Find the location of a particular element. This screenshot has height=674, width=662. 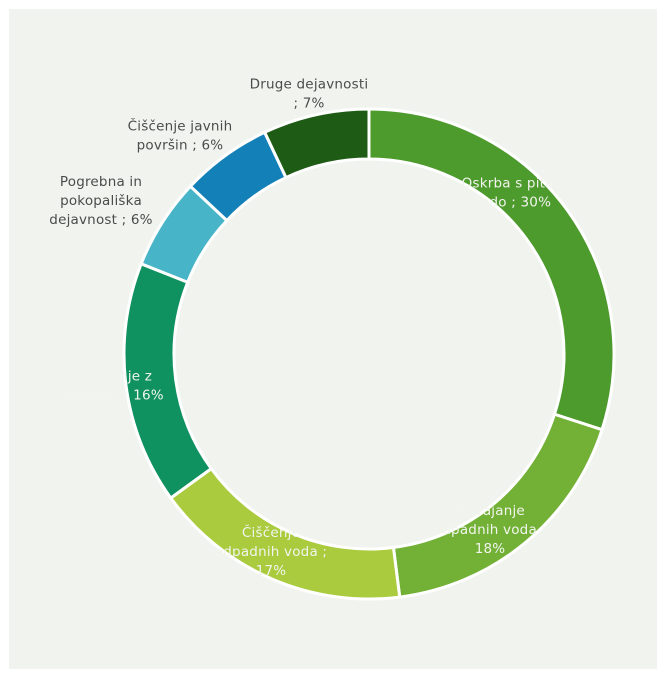

slice-label-6: Čiščenje javnih površin ; 6% is located at coordinates (180, 135).